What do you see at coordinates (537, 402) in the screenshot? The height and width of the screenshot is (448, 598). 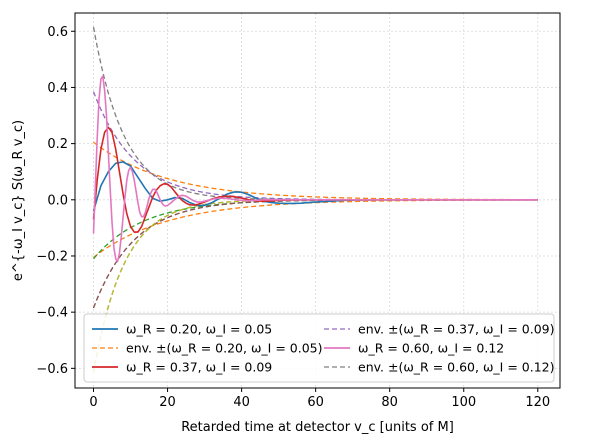 I see `x-tick-label: 120` at bounding box center [537, 402].